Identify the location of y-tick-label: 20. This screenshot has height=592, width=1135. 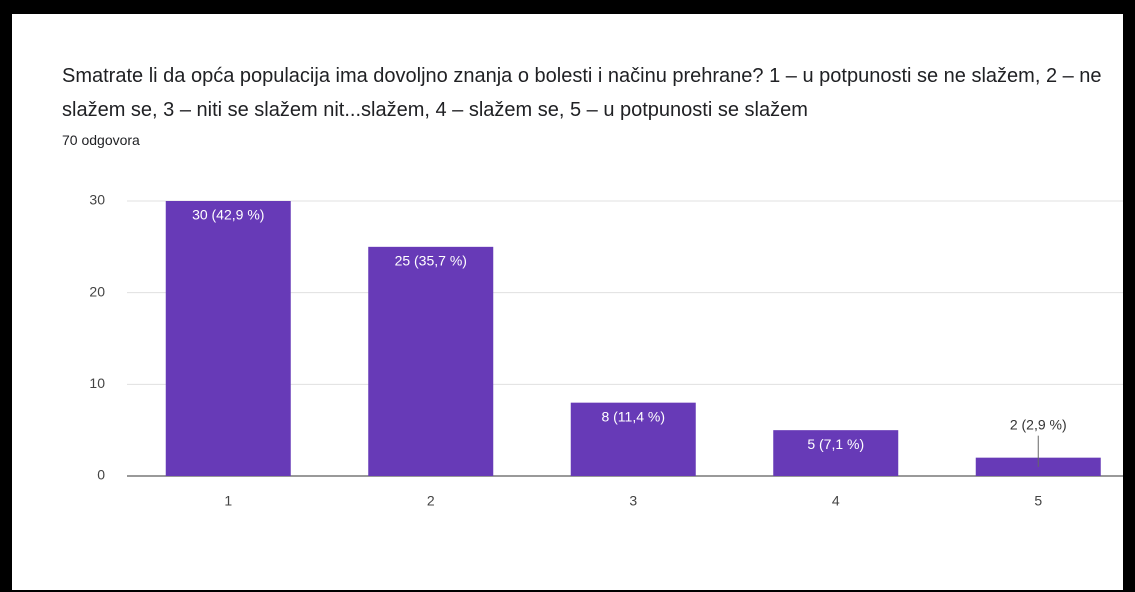
(97, 291).